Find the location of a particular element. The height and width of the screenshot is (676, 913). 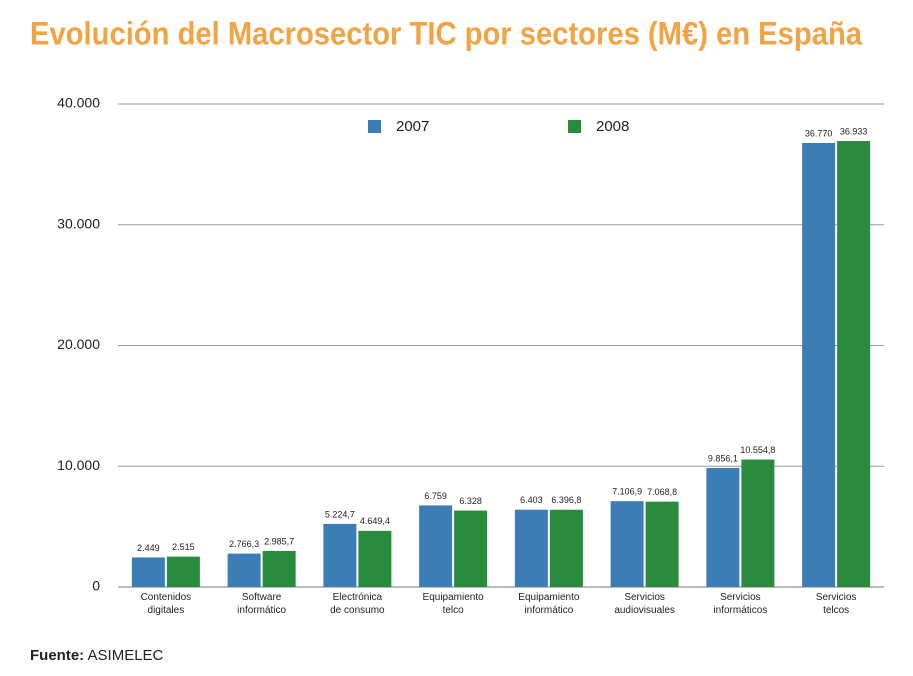

value-label: 7.068,8 is located at coordinates (662, 492).